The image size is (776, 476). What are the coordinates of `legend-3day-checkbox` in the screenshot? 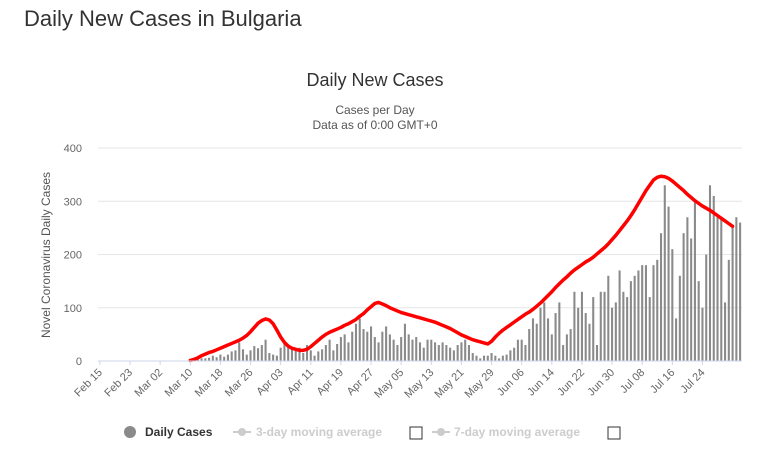 It's located at (416, 433).